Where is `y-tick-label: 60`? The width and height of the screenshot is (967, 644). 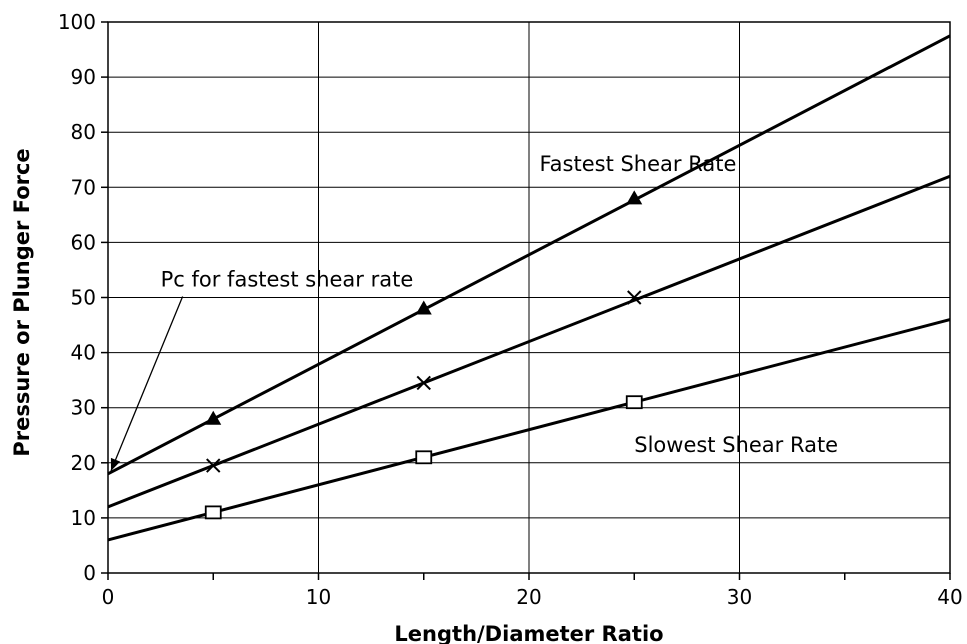 y-tick-label: 60 is located at coordinates (83, 242).